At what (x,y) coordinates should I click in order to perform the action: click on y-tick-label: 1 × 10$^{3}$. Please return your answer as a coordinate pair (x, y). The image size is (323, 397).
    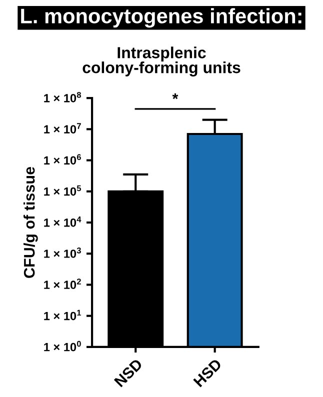
    Looking at the image, I should click on (62, 253).